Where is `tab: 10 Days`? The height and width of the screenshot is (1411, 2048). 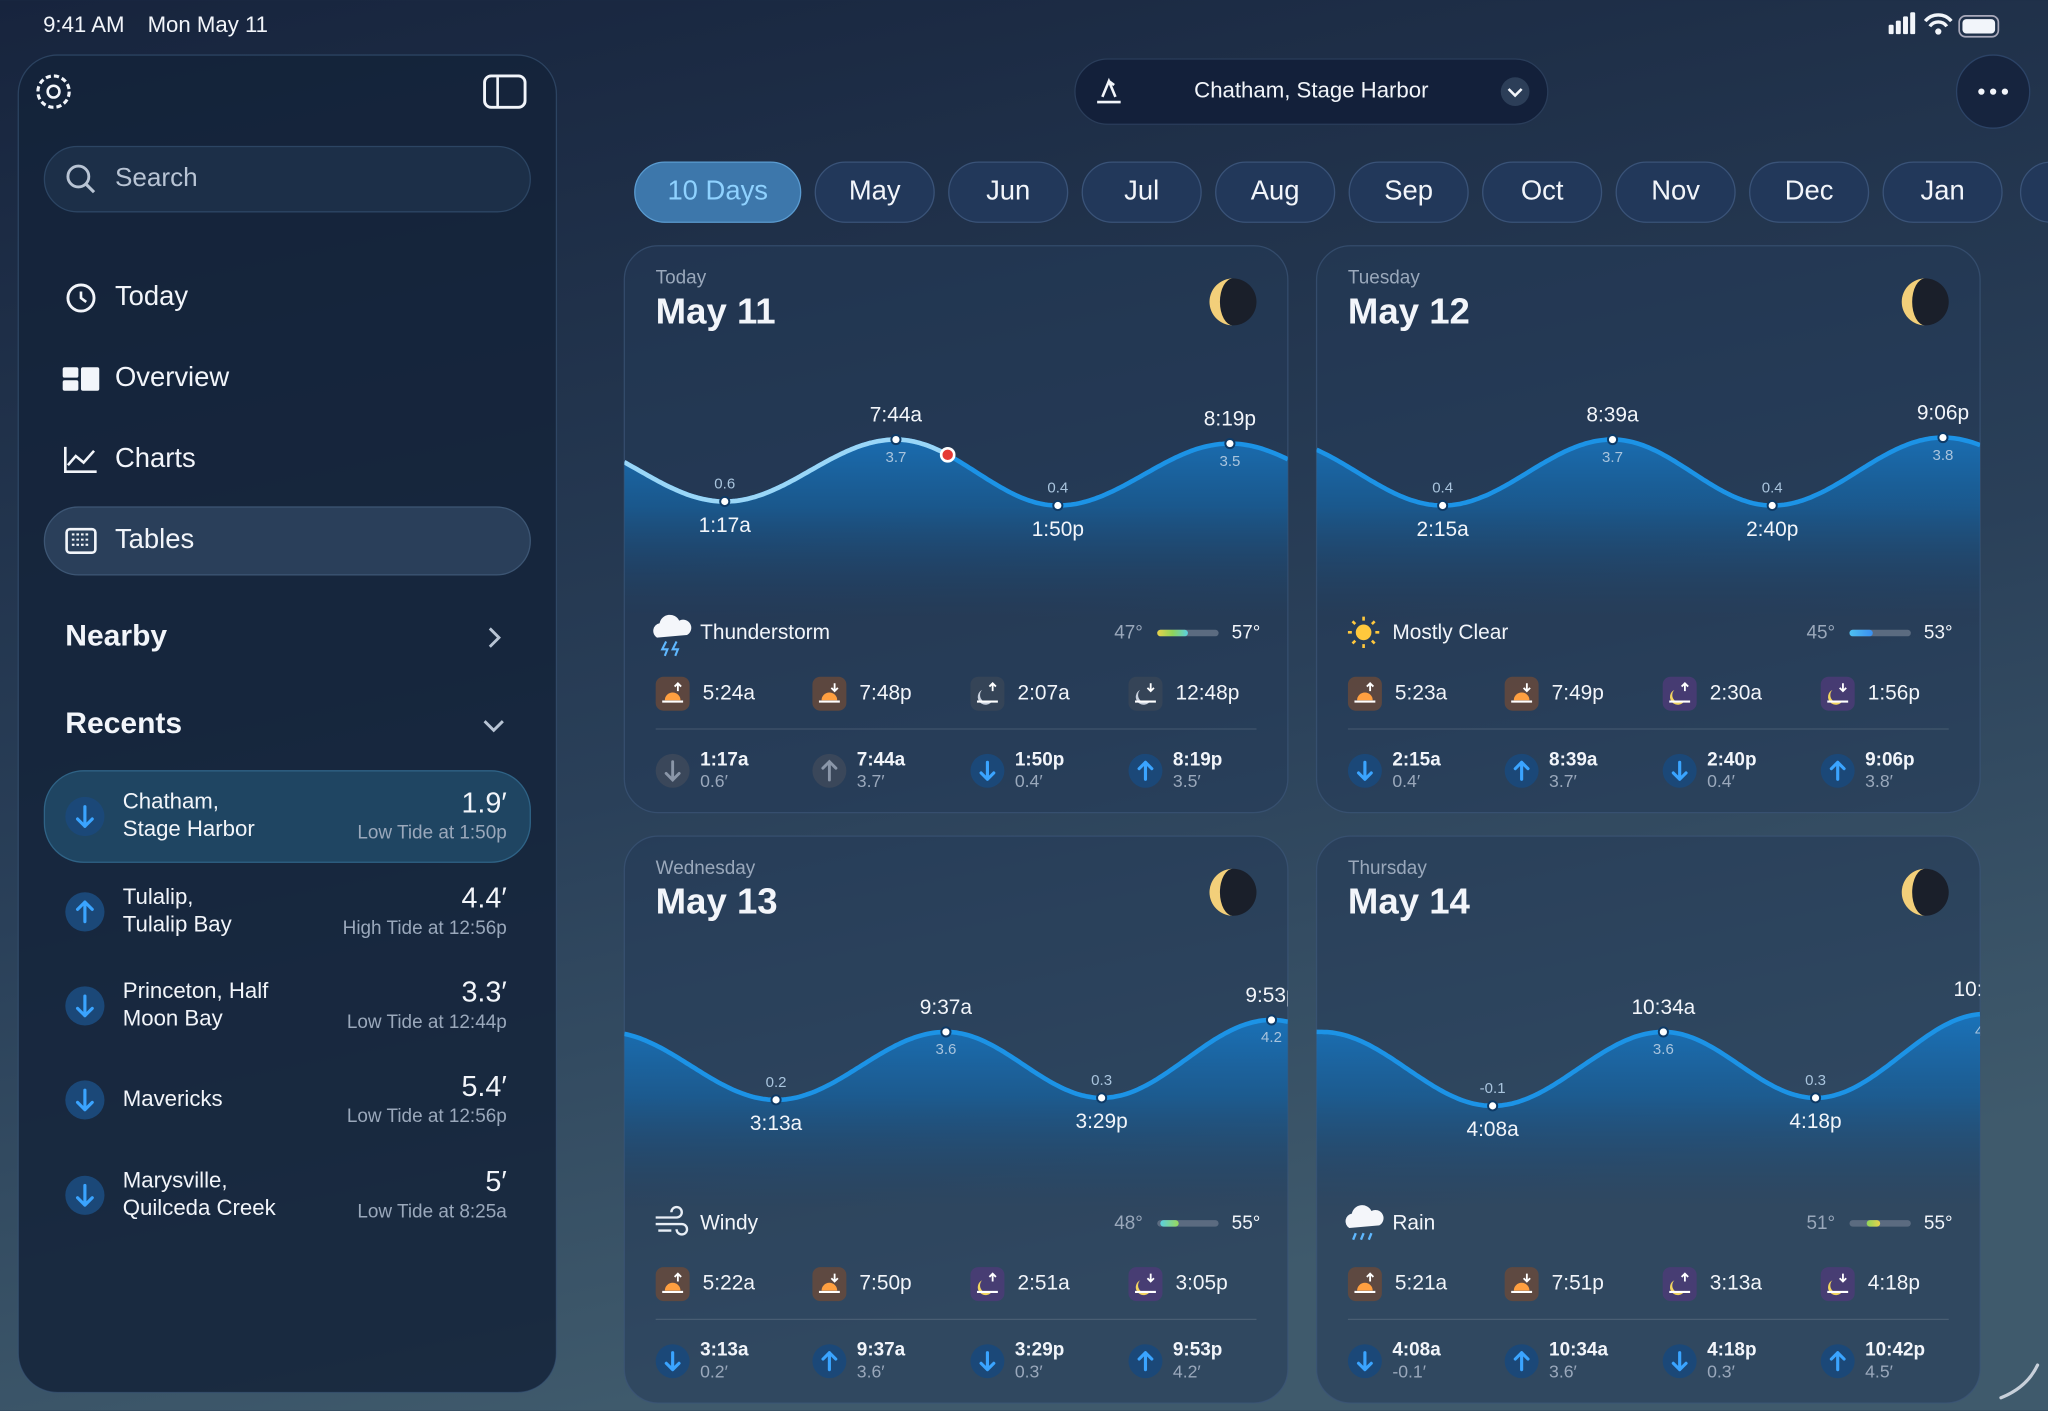
tab: 10 Days is located at coordinates (718, 192).